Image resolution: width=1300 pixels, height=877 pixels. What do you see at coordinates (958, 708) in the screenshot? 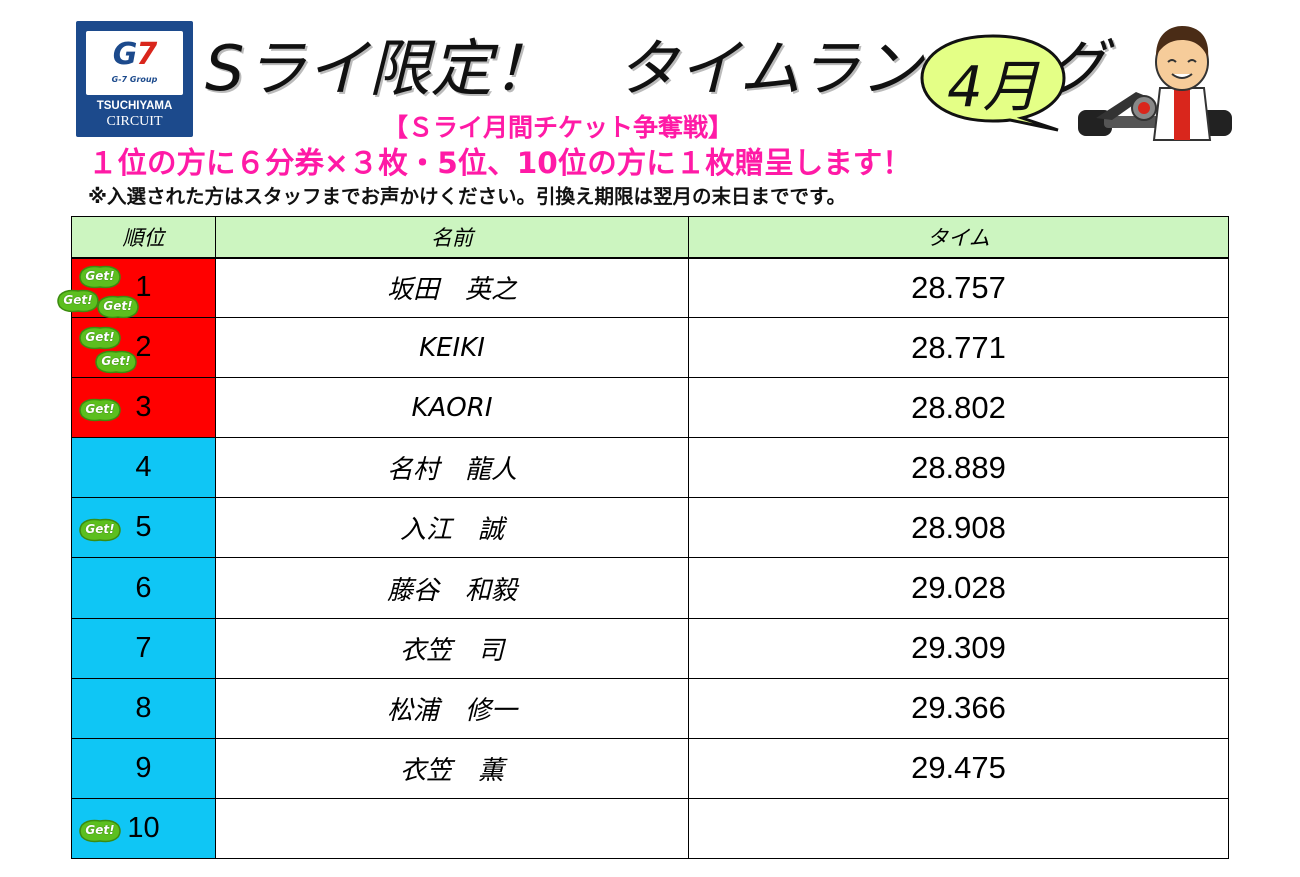
I see `lap-time-cell: 29.366` at bounding box center [958, 708].